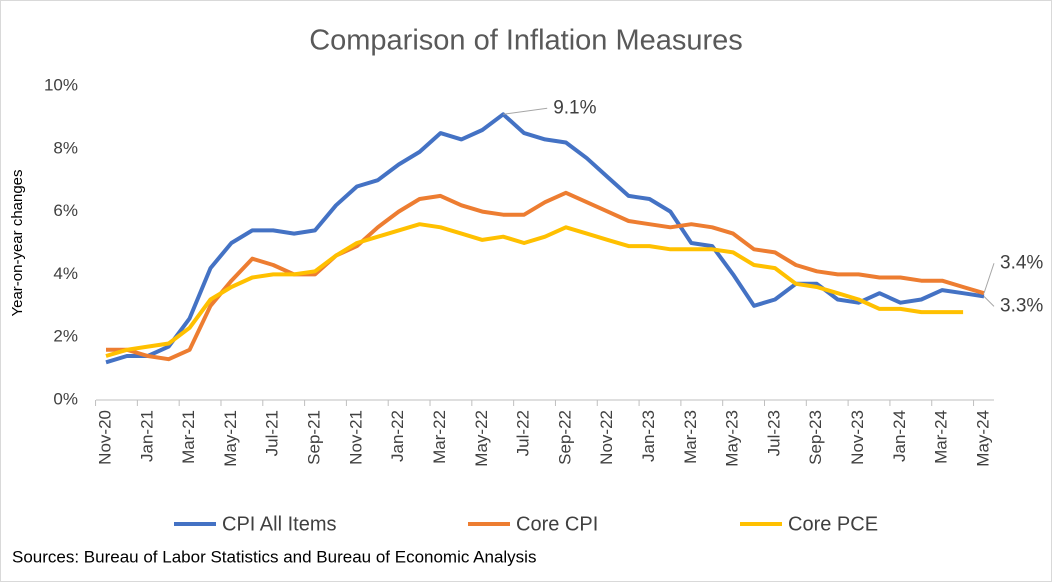 Image resolution: width=1052 pixels, height=582 pixels. What do you see at coordinates (982, 438) in the screenshot?
I see `x-tick-label: May-24` at bounding box center [982, 438].